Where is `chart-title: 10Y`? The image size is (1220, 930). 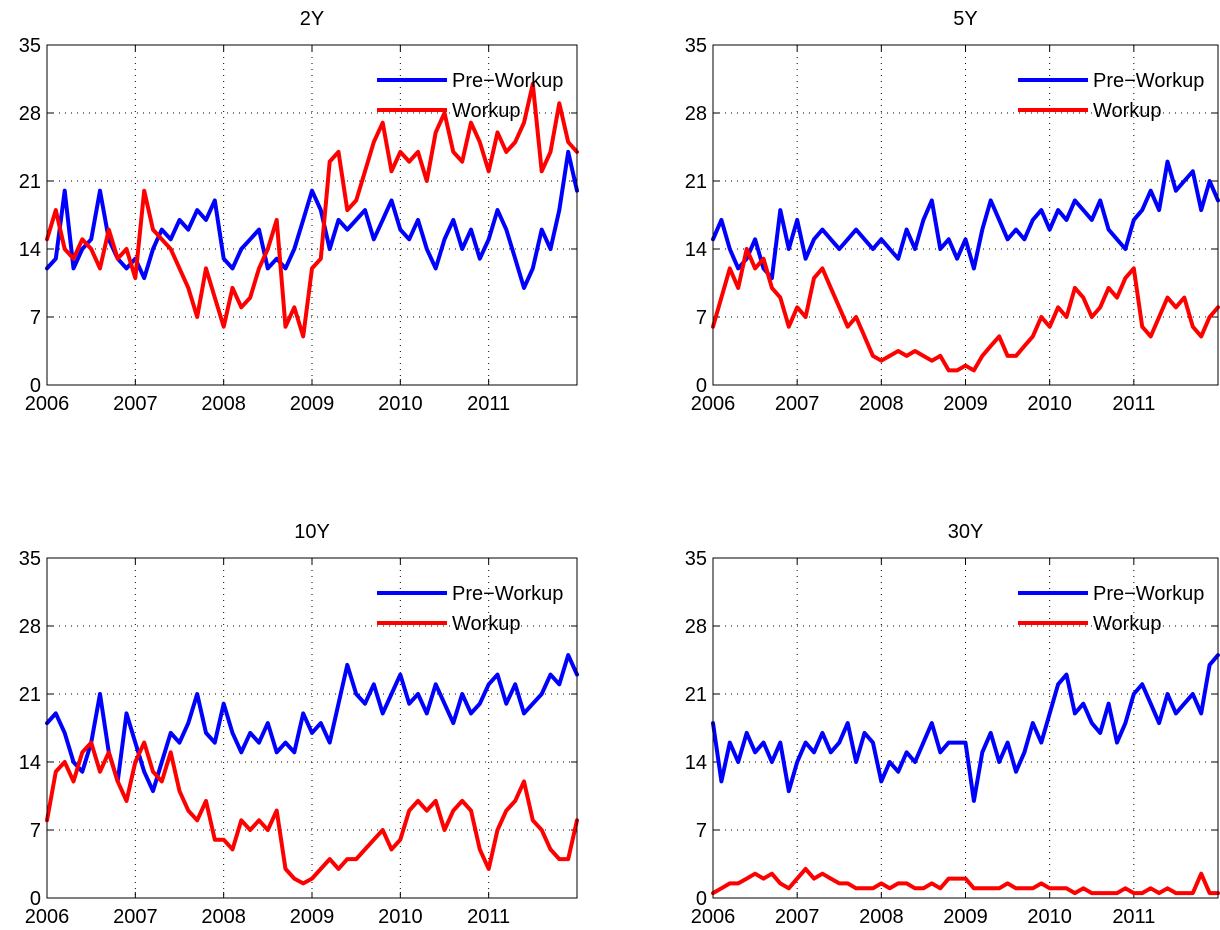 chart-title: 10Y is located at coordinates (312, 532).